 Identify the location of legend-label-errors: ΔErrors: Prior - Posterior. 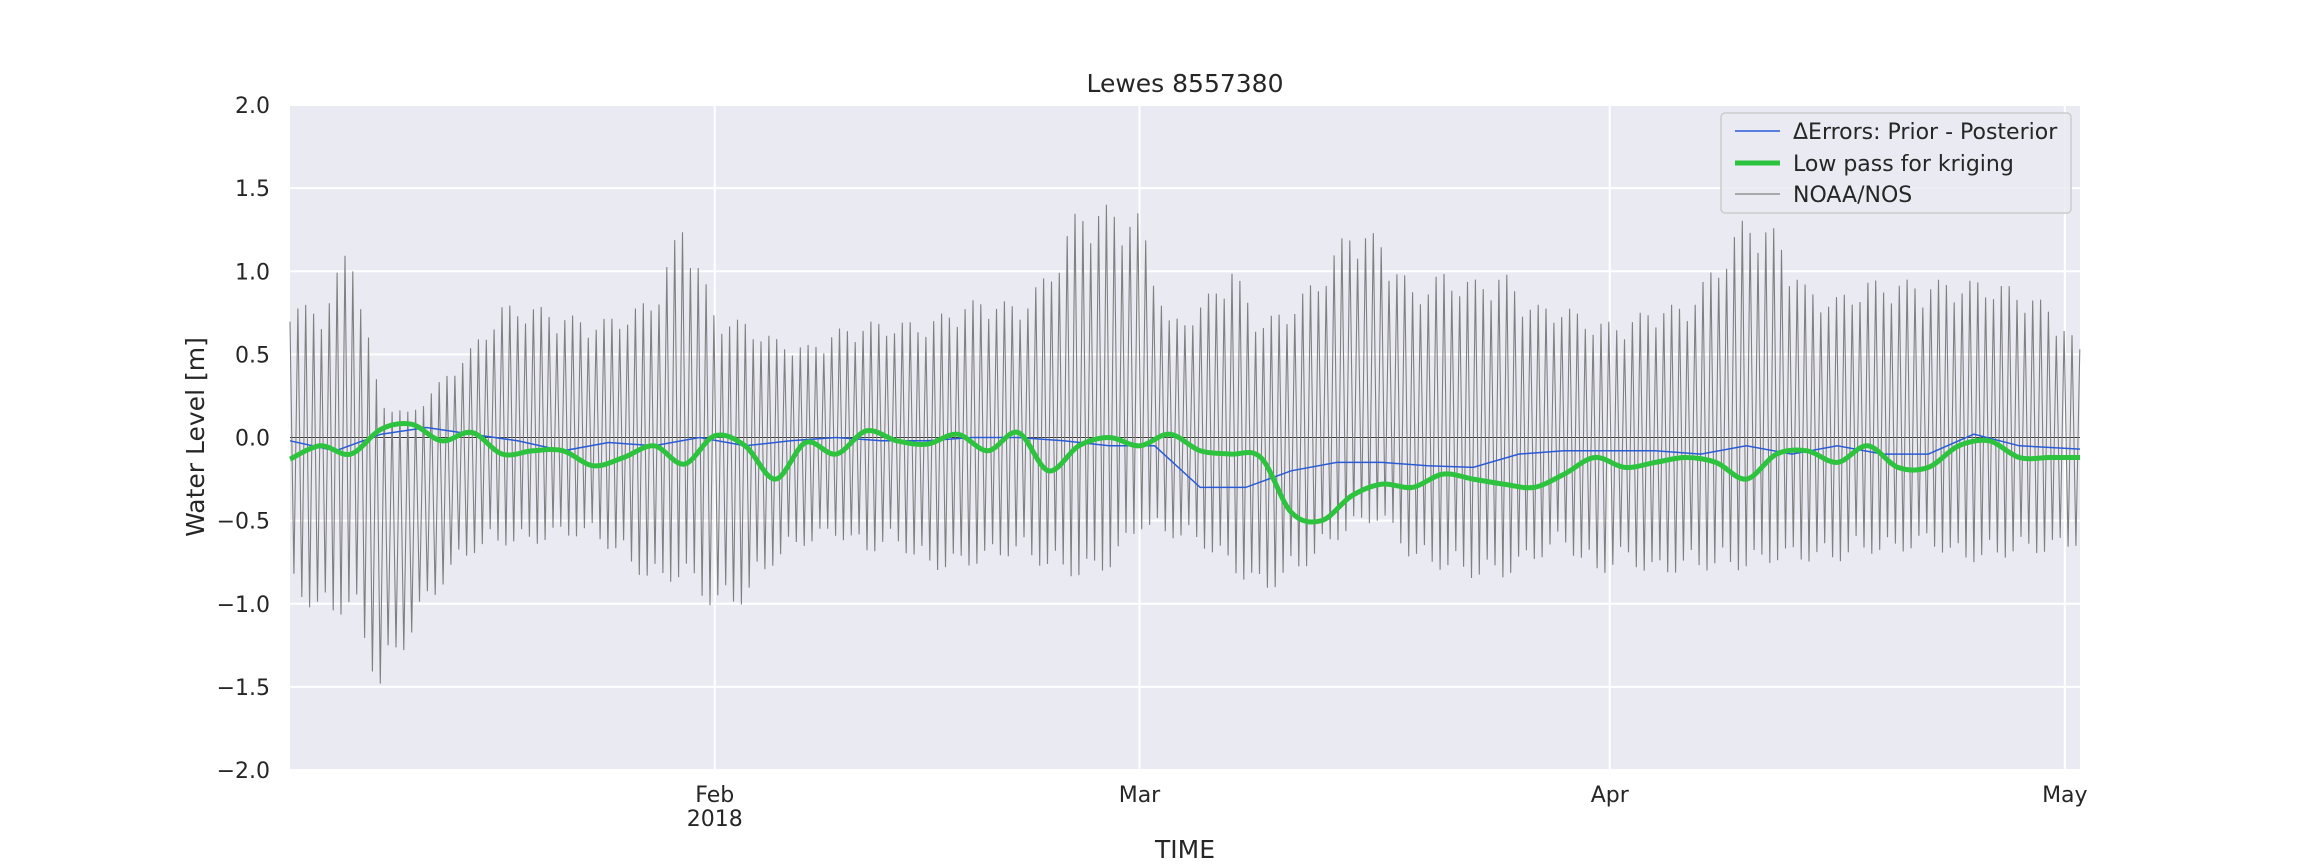
(1925, 132).